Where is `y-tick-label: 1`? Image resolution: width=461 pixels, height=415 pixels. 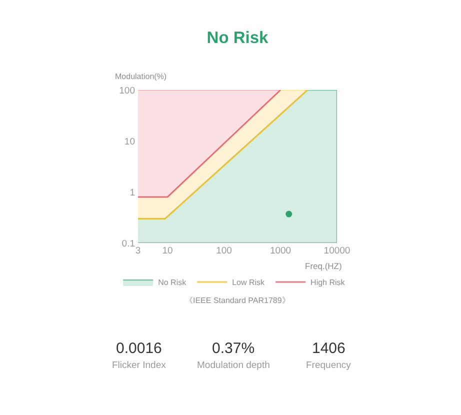 y-tick-label: 1 is located at coordinates (132, 192).